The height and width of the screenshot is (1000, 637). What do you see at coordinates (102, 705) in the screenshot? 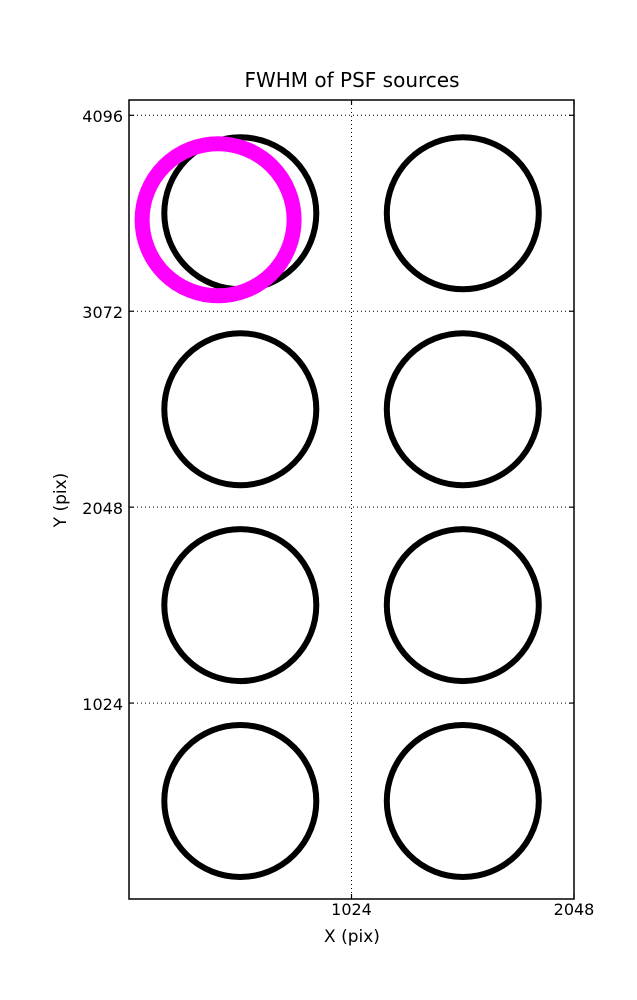
I see `y-tick-label: 1024` at bounding box center [102, 705].